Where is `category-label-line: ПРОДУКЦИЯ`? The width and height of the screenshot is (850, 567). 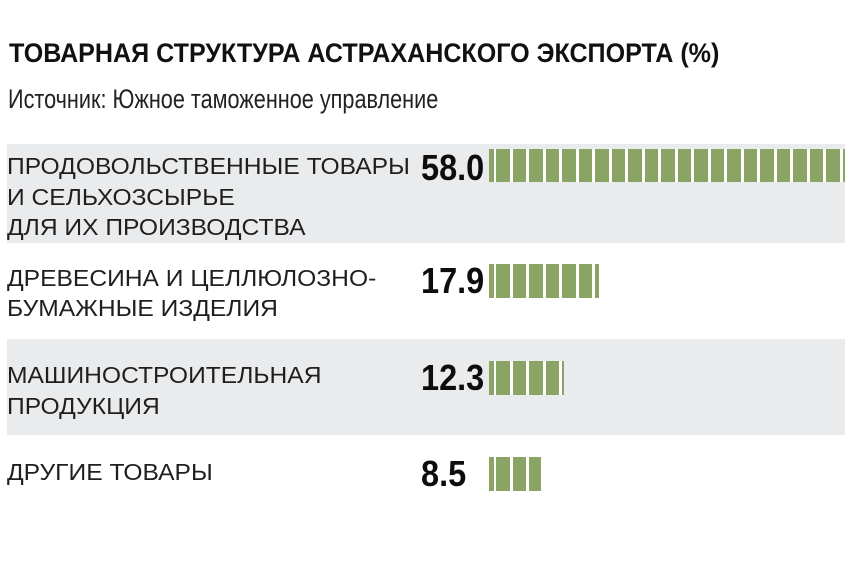 category-label-line: ПРОДУКЦИЯ is located at coordinates (83, 405).